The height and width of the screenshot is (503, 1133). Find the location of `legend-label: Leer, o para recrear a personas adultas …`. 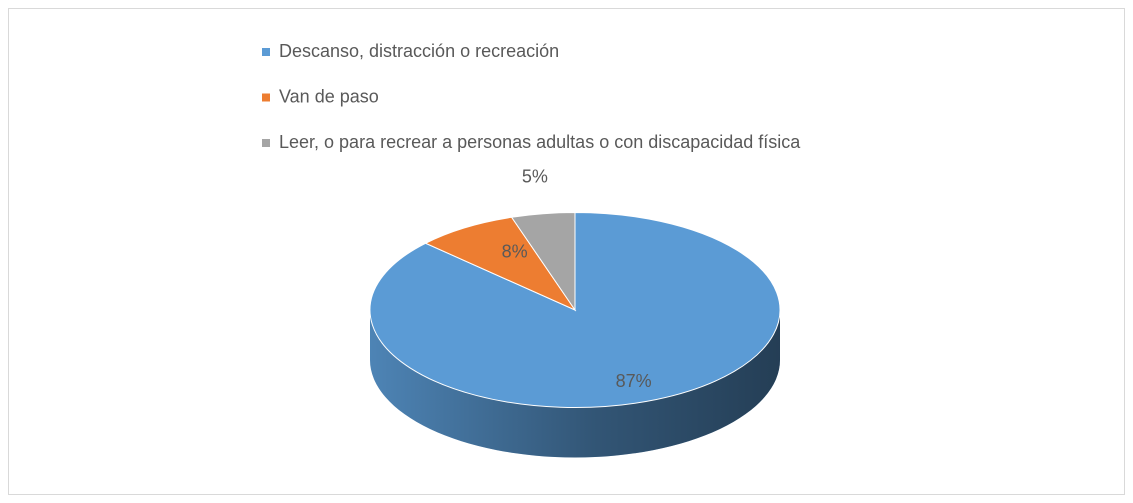

legend-label: Leer, o para recrear a personas adultas … is located at coordinates (540, 142).